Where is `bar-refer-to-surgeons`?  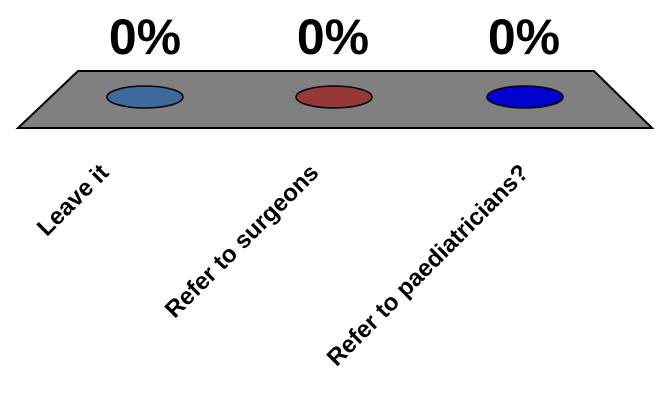
bar-refer-to-surgeons is located at coordinates (334, 97).